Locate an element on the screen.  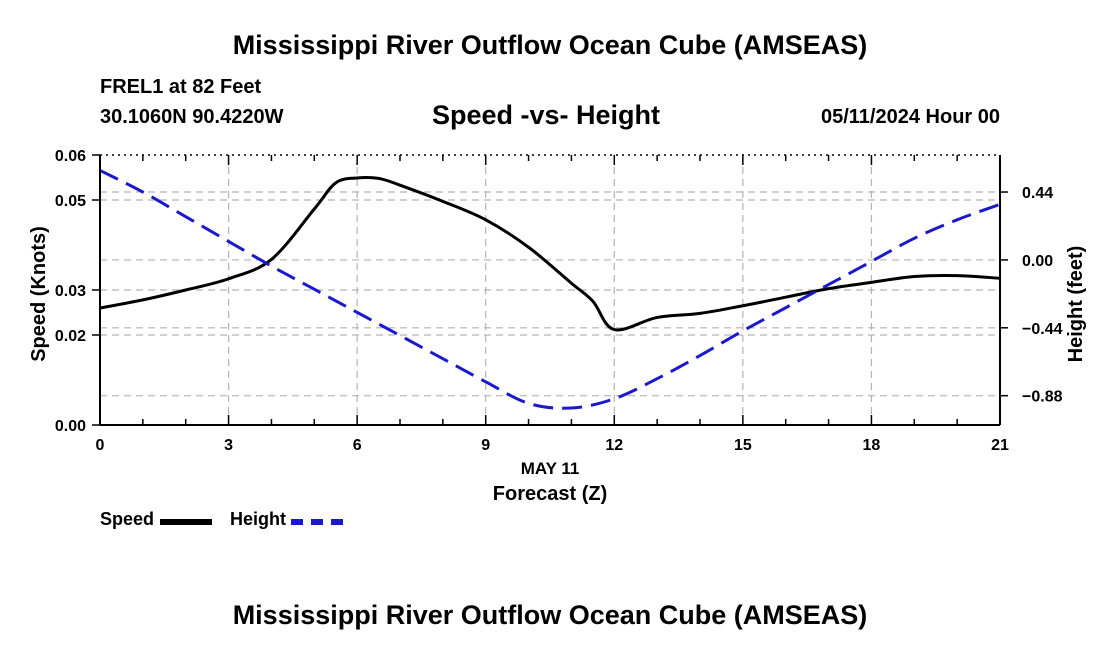
legend-height-label: Height is located at coordinates (258, 519).